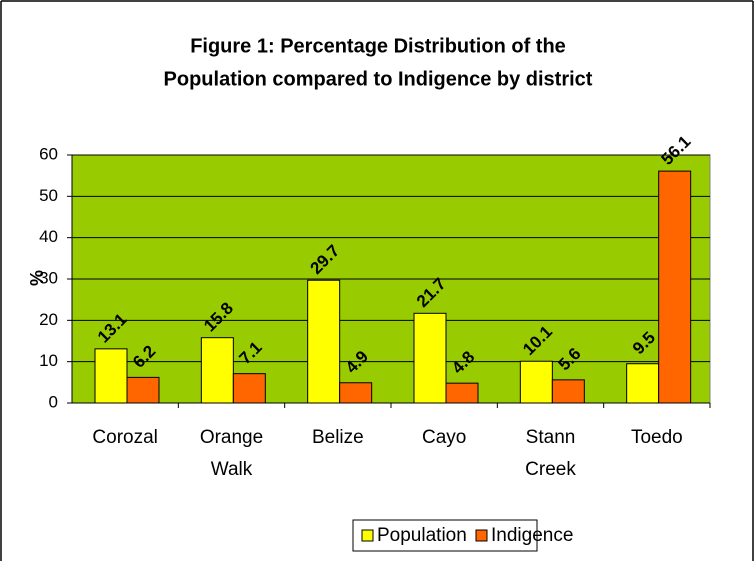  What do you see at coordinates (48, 195) in the screenshot?
I see `y-tick-label: 50` at bounding box center [48, 195].